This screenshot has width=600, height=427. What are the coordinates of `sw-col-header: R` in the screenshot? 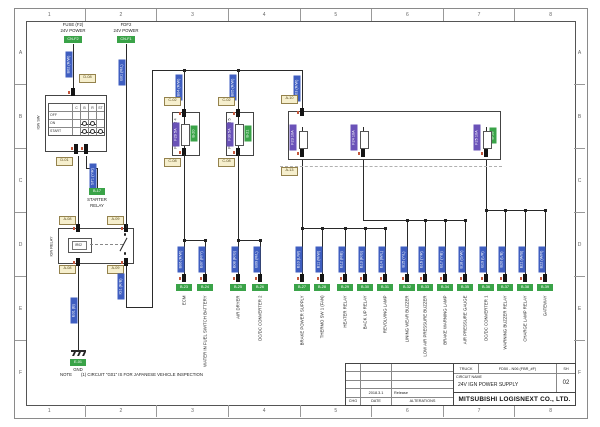 It's located at (93, 107).